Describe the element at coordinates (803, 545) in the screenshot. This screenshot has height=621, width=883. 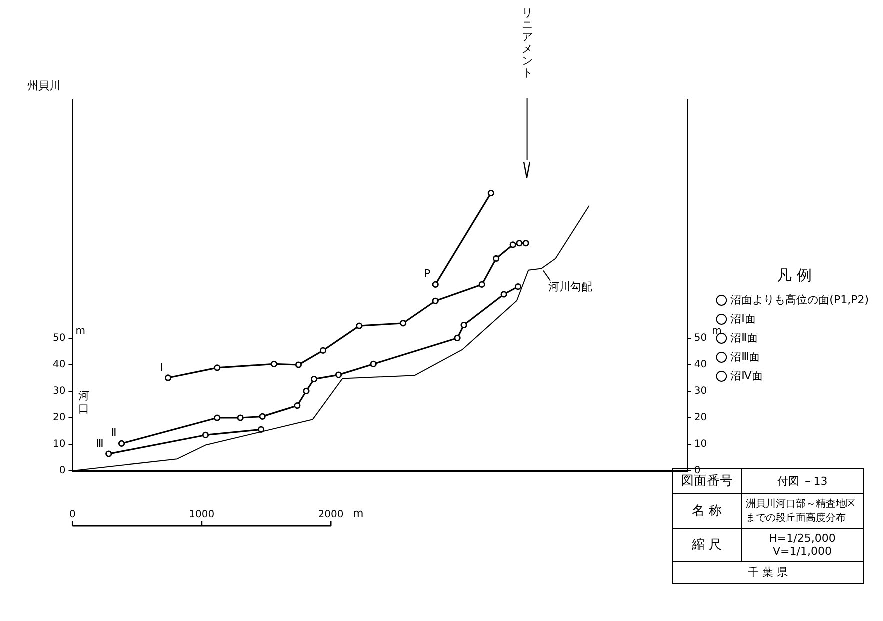
I see `text: H=1/25,000 V=1/1,000` at that location.